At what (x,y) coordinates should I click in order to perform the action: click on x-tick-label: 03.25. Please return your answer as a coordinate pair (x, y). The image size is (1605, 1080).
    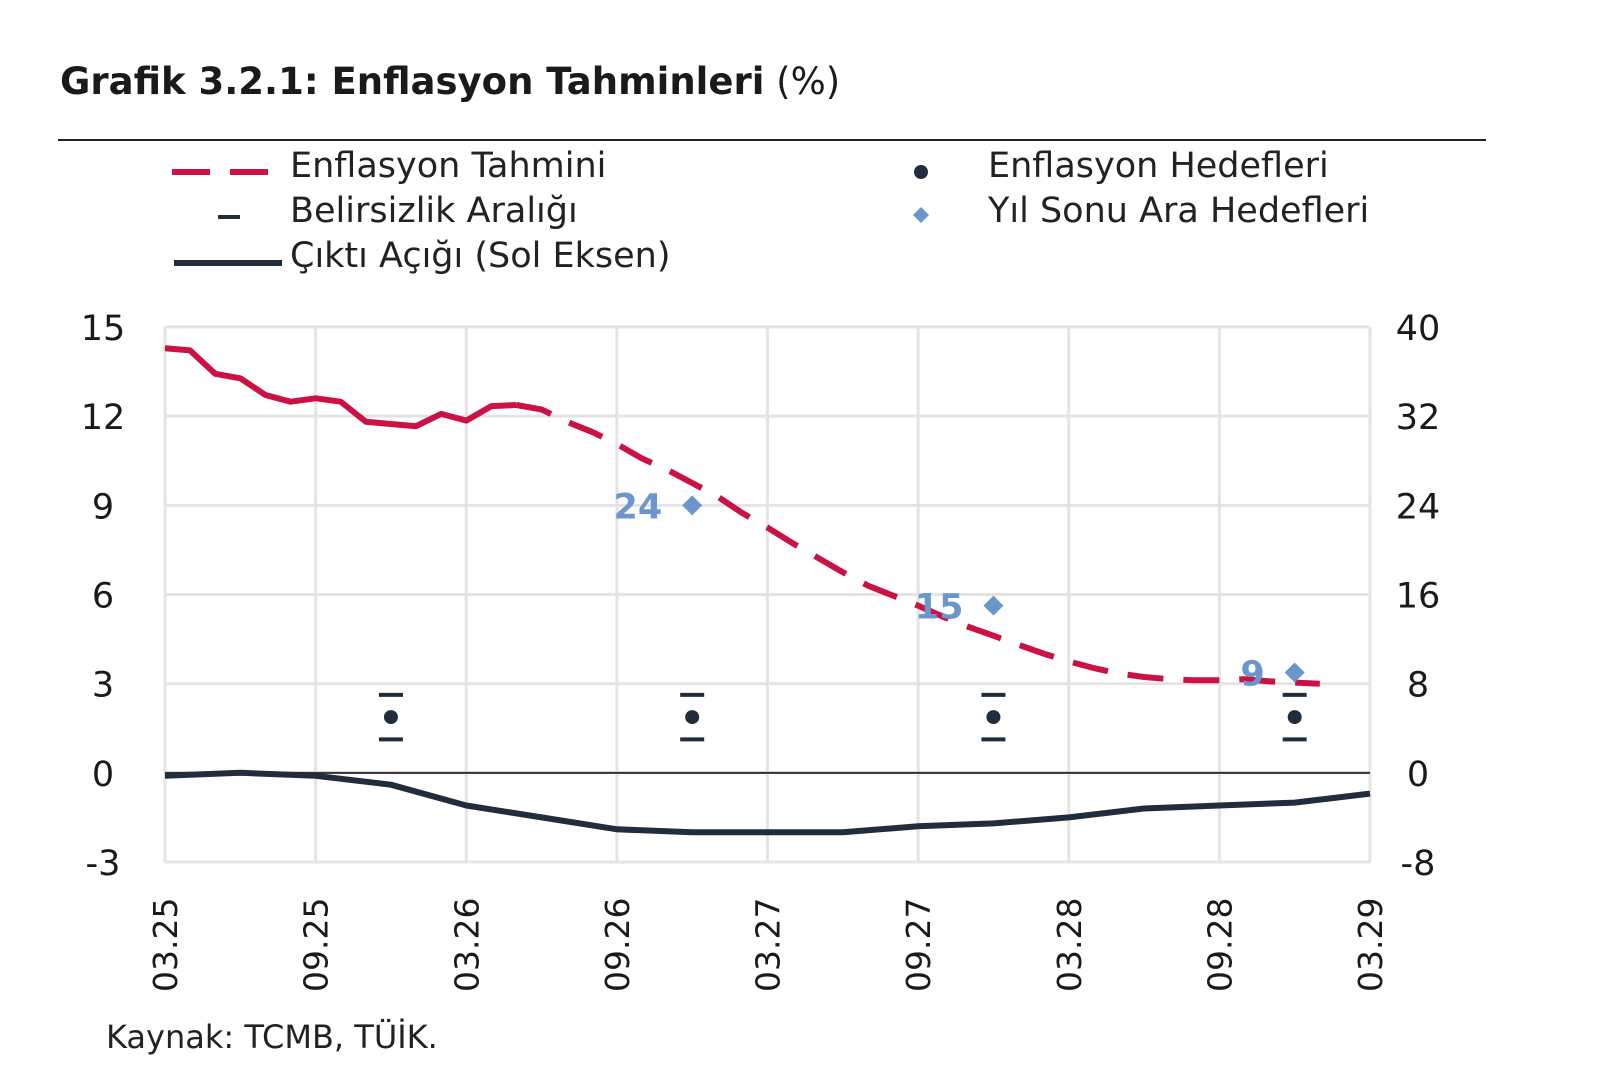
    Looking at the image, I should click on (165, 945).